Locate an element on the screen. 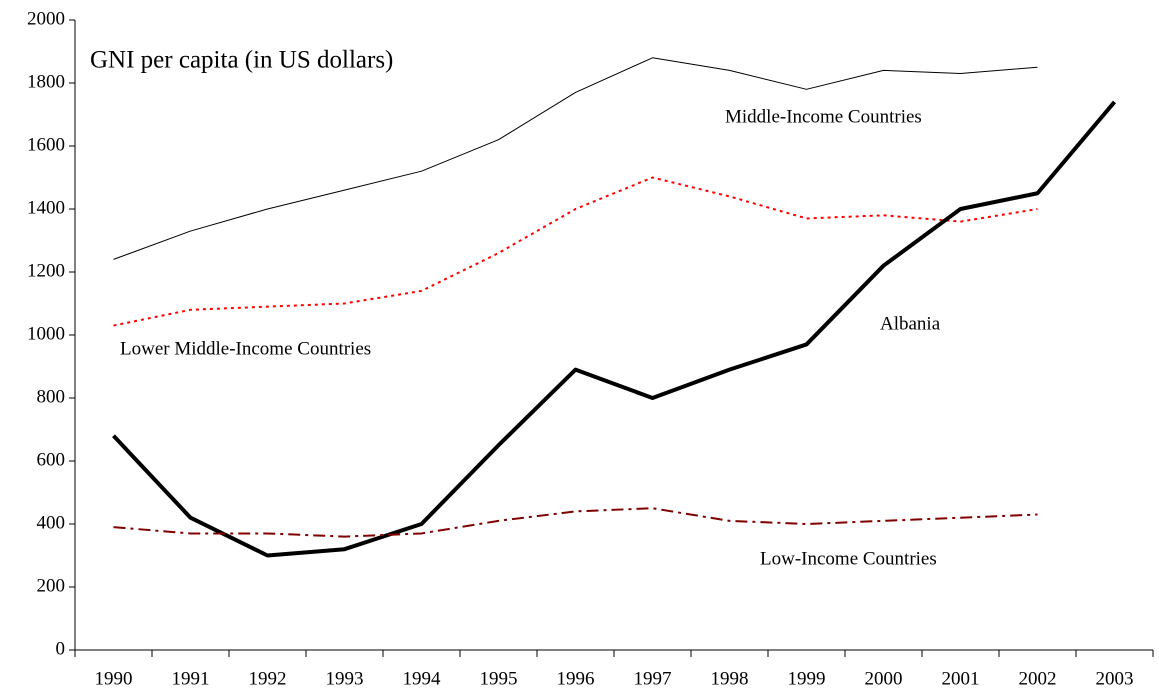 Image resolution: width=1159 pixels, height=698 pixels. x-tick-label: 2001 is located at coordinates (961, 678).